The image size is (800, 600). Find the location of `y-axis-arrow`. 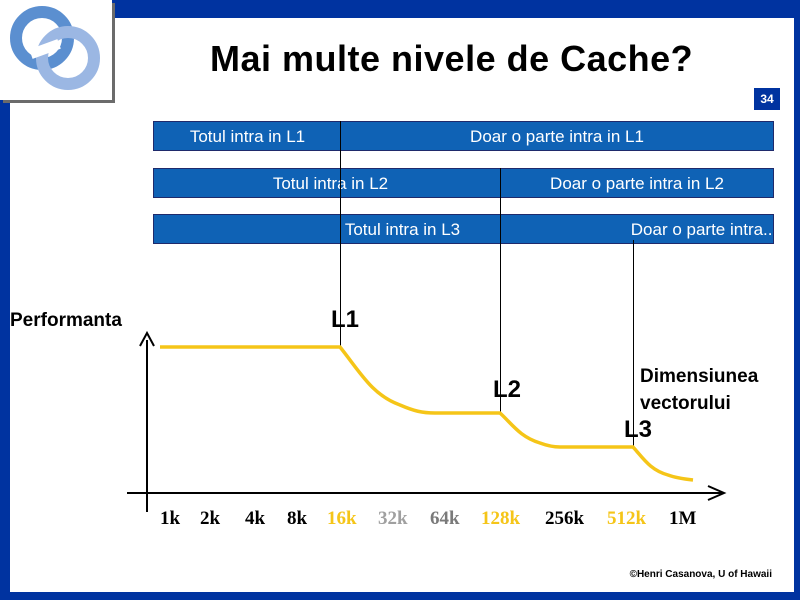

y-axis-arrow is located at coordinates (147, 338).